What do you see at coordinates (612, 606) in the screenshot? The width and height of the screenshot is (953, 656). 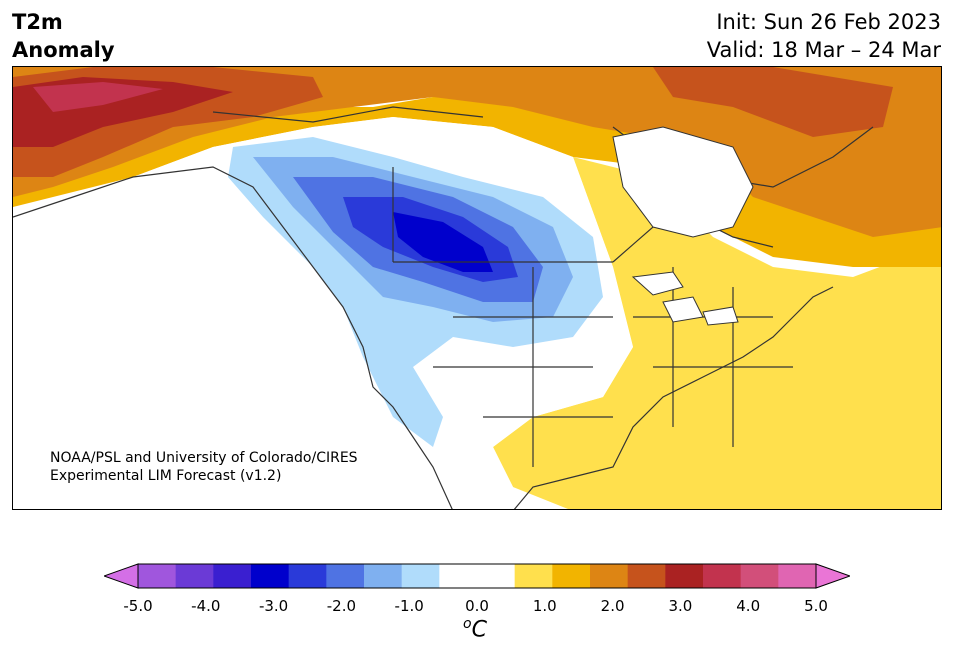 I see `colorbar-tick-label: 2.0` at bounding box center [612, 606].